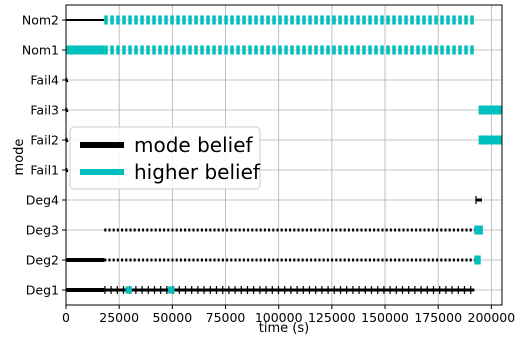 The image size is (523, 338). I want to click on y-tick-label-fail4: Fail4, so click(44, 80).